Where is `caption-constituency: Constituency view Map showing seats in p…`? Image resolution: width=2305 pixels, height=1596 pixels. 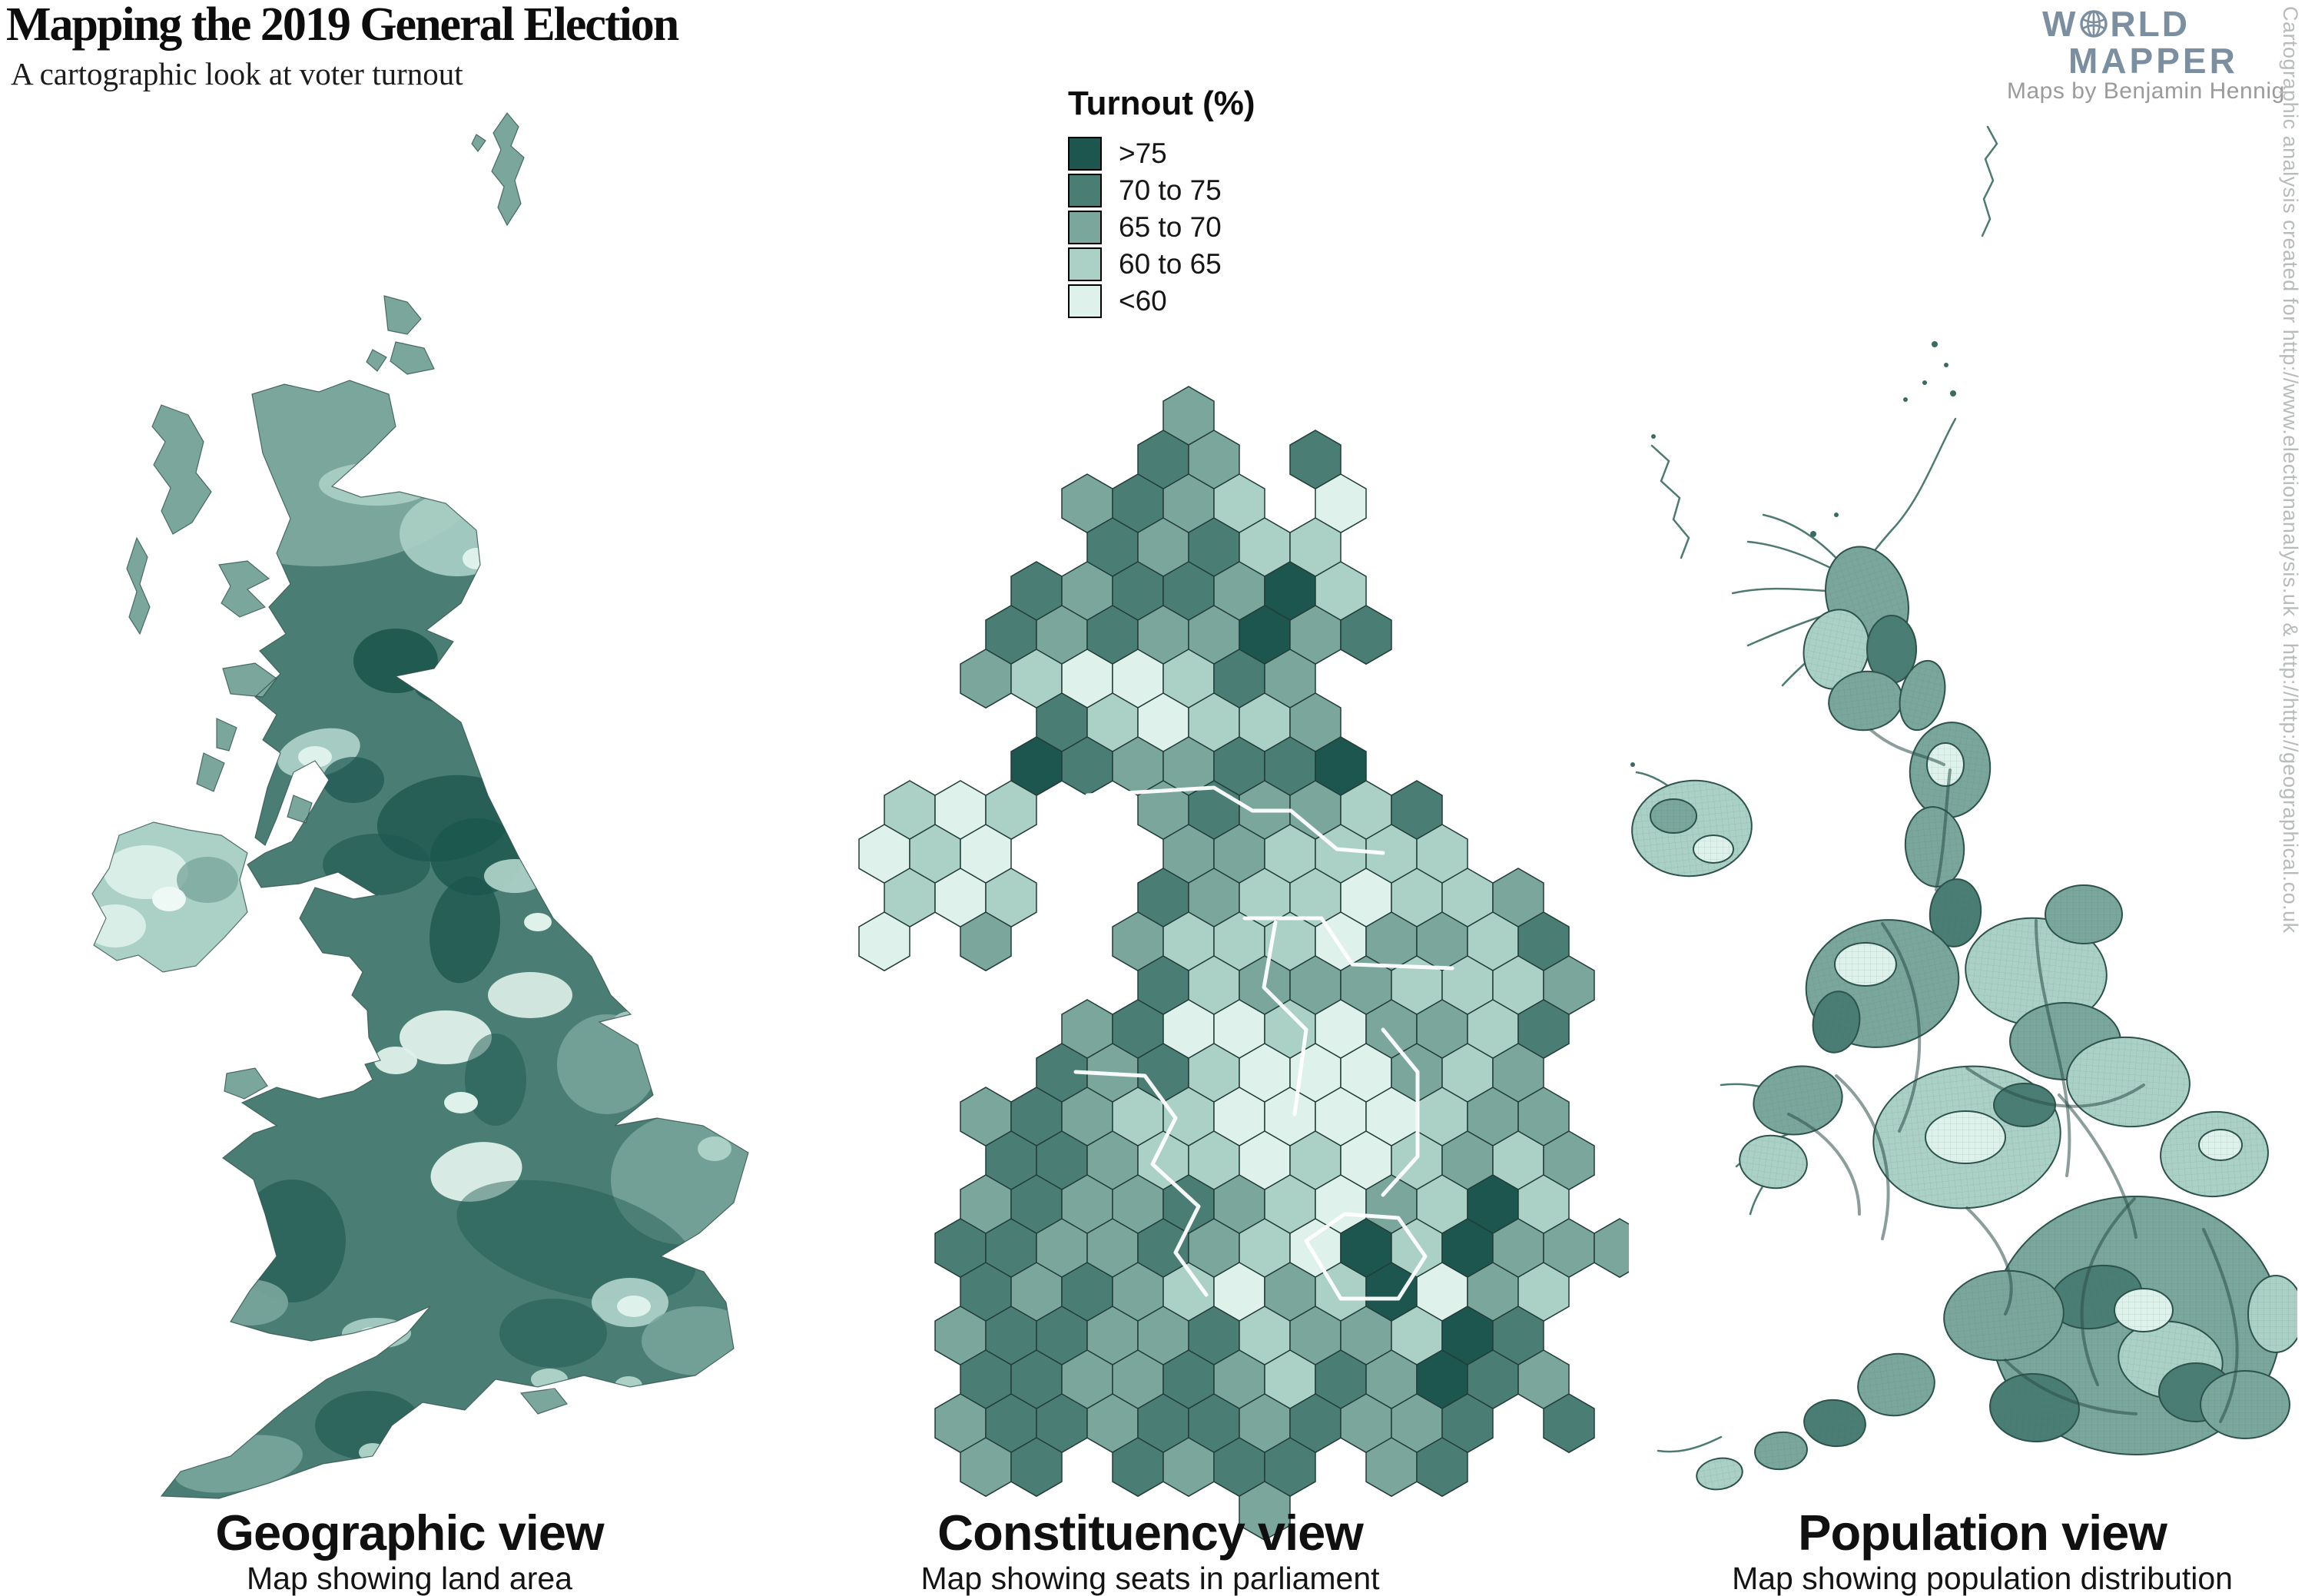 caption-constituency: Constituency view Map showing seats in p… is located at coordinates (1150, 1550).